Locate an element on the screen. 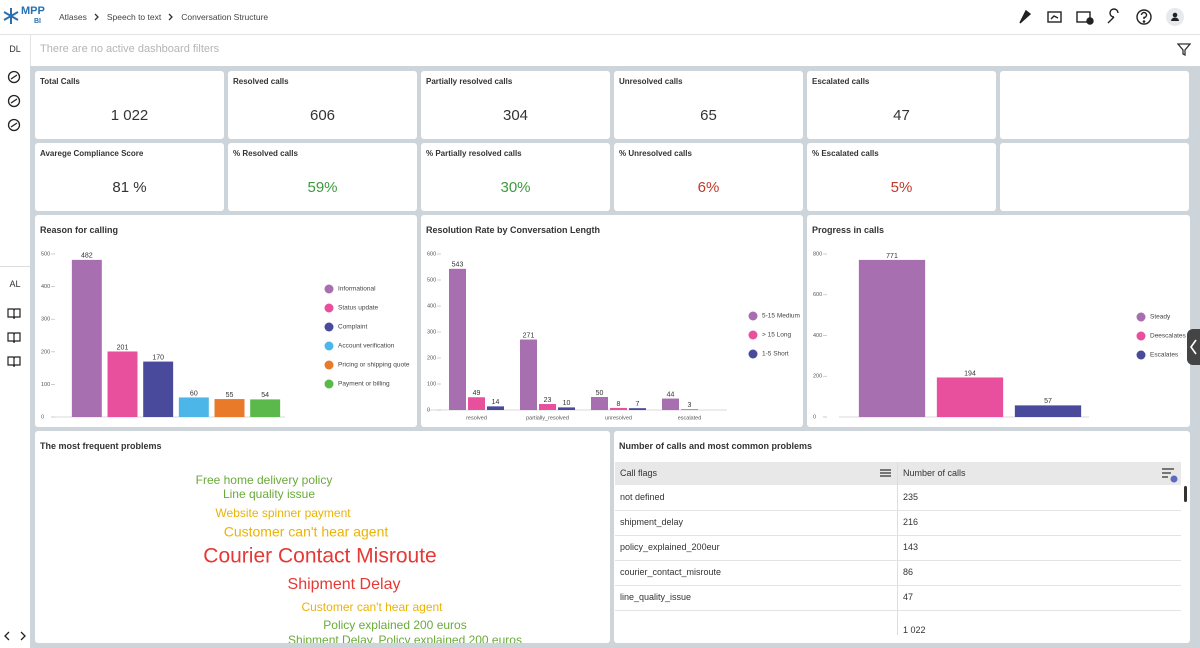 This screenshot has width=1200, height=648. kpi-tile: Resolved calls 606 is located at coordinates (322, 105).